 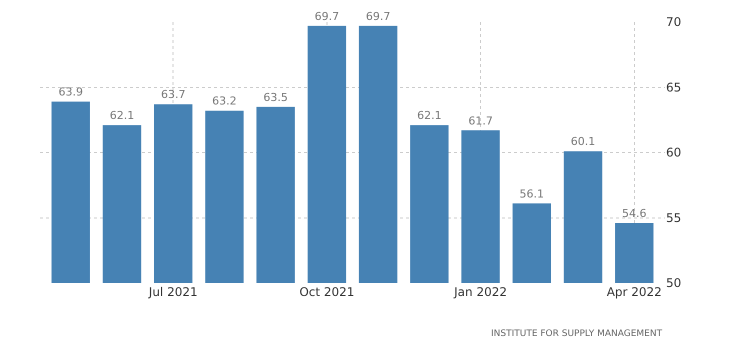 I want to click on data-label: 63.7, so click(x=173, y=95).